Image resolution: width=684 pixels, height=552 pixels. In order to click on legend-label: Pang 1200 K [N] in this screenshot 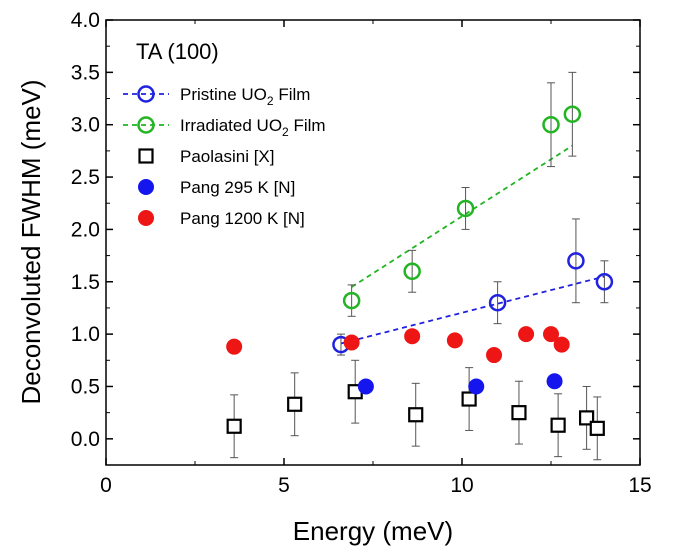, I will do `click(242, 218)`.